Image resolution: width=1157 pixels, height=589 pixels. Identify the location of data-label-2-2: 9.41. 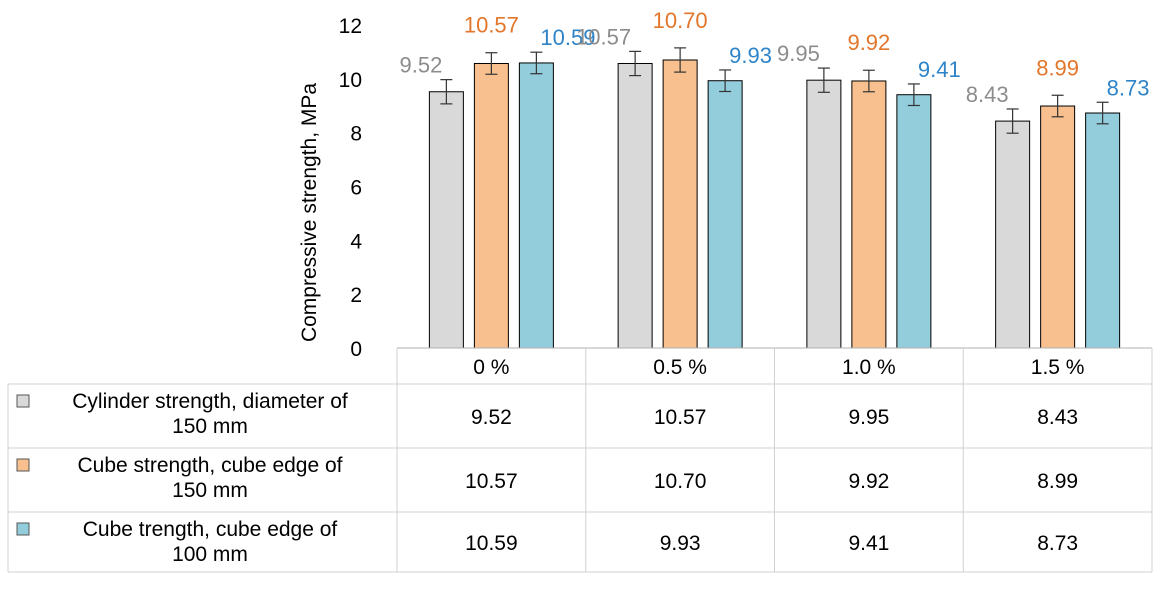
(939, 69).